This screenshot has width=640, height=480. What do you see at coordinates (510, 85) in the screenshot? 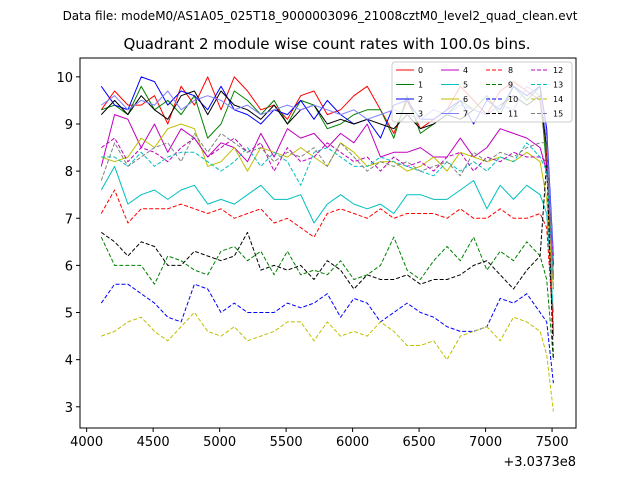
I see `legend-label-9: 9` at bounding box center [510, 85].